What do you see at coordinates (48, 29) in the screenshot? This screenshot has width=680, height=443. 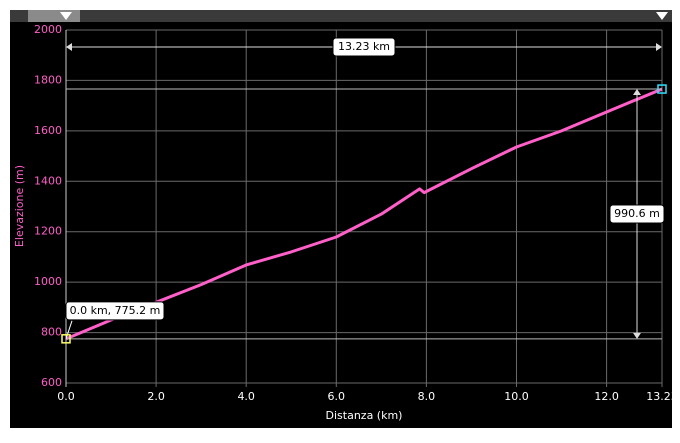 I see `y-tick-label: 2000` at bounding box center [48, 29].